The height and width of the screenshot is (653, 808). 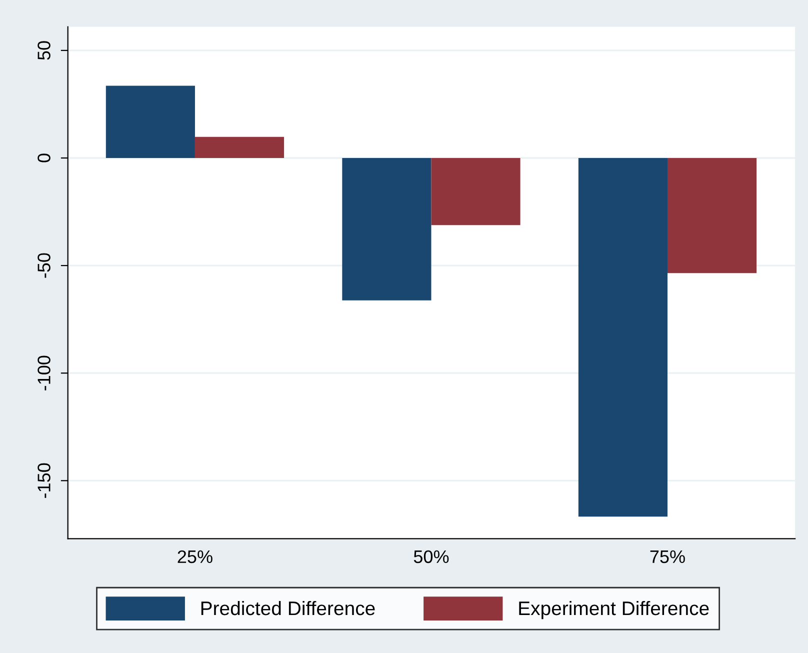 What do you see at coordinates (195, 557) in the screenshot?
I see `x-tick-label: 25%` at bounding box center [195, 557].